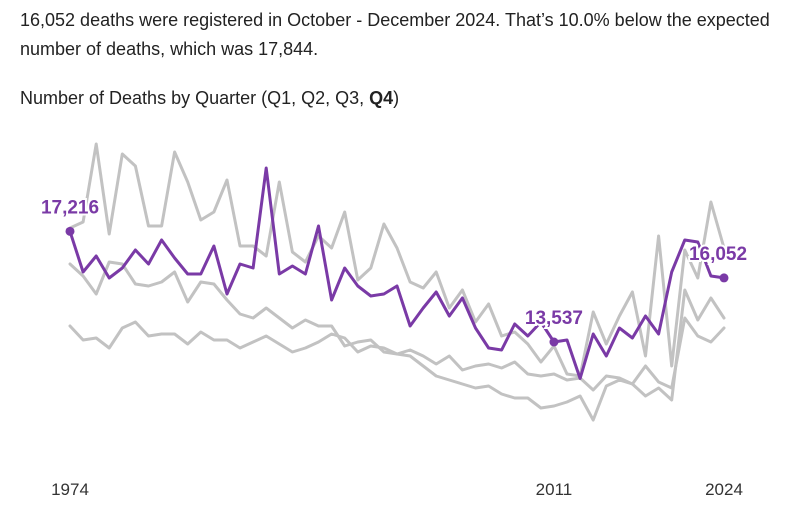 Image resolution: width=806 pixels, height=521 pixels. Describe the element at coordinates (724, 278) in the screenshot. I see `annotation-point-2024` at that location.